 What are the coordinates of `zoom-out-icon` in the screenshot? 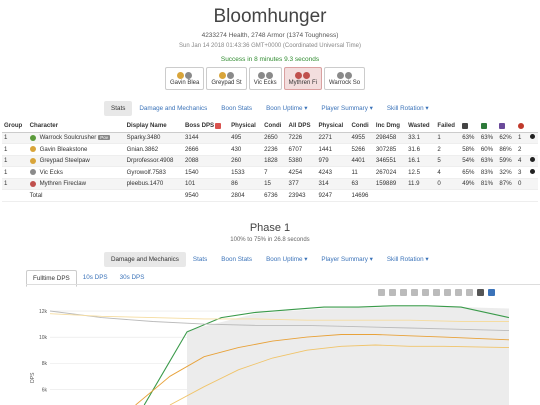 It's located at (425, 292).